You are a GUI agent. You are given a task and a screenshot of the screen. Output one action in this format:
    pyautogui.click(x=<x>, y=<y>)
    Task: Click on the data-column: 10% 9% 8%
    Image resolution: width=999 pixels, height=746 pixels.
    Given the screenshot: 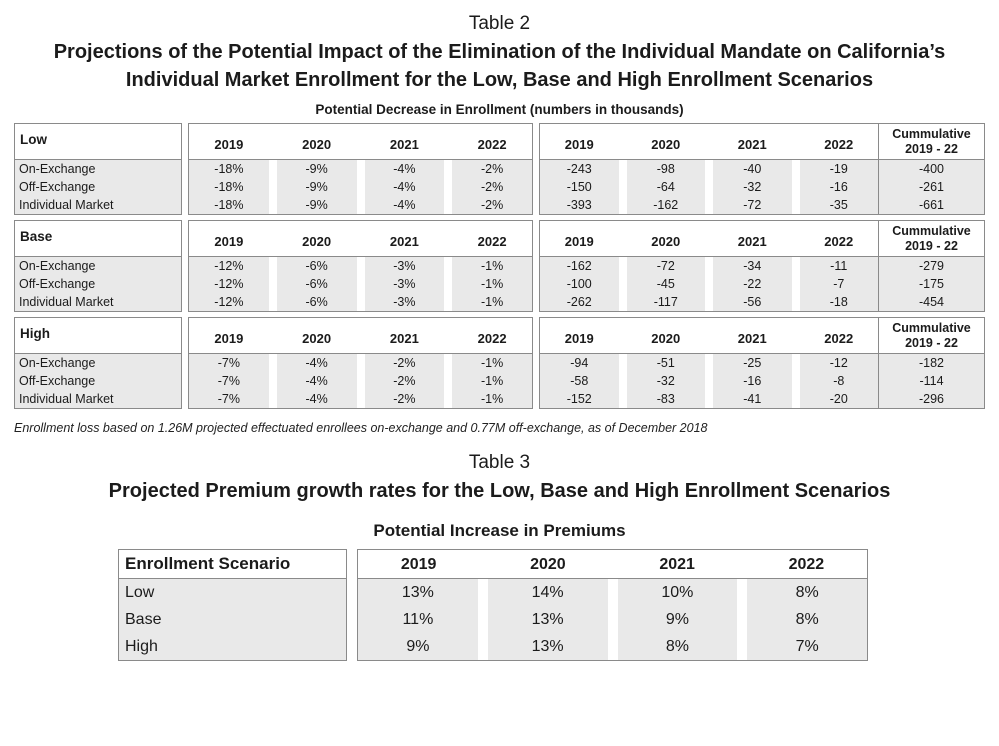 What is the action you would take?
    pyautogui.click(x=677, y=619)
    